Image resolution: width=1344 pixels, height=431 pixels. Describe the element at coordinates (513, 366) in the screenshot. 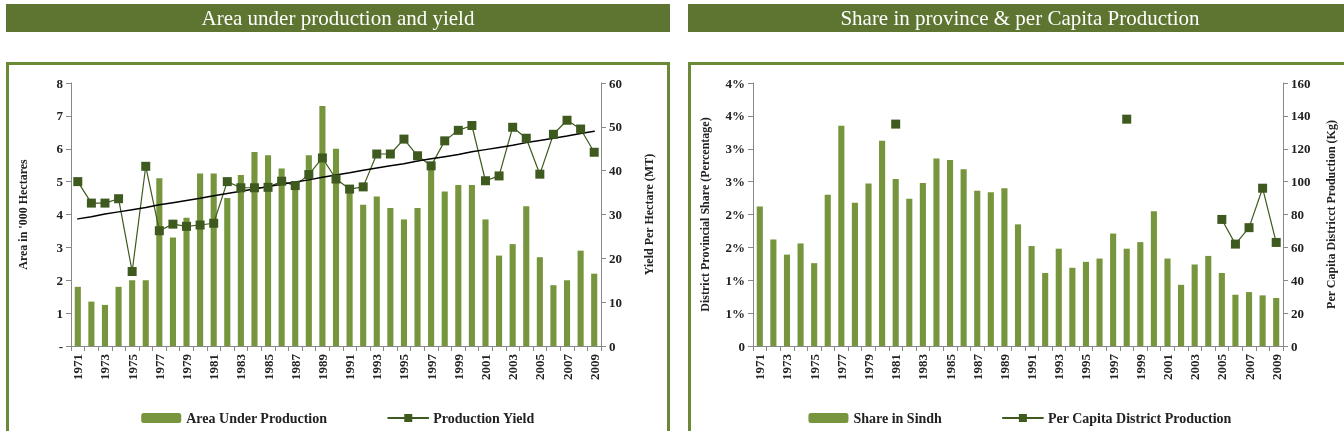

I see `x-tick-label: 2003` at that location.